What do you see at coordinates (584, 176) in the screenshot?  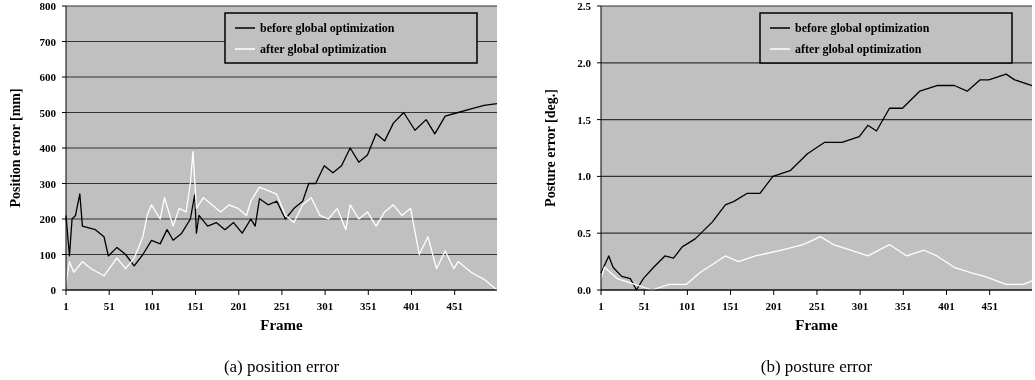 I see `y-tick-label: 1.0` at bounding box center [584, 176].